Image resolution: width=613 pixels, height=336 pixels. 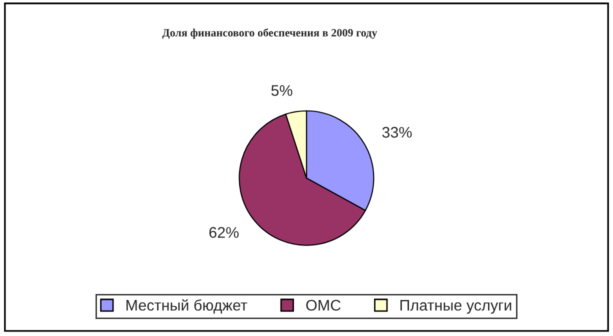 What do you see at coordinates (397, 132) in the screenshot?
I see `data-label: 33%` at bounding box center [397, 132].